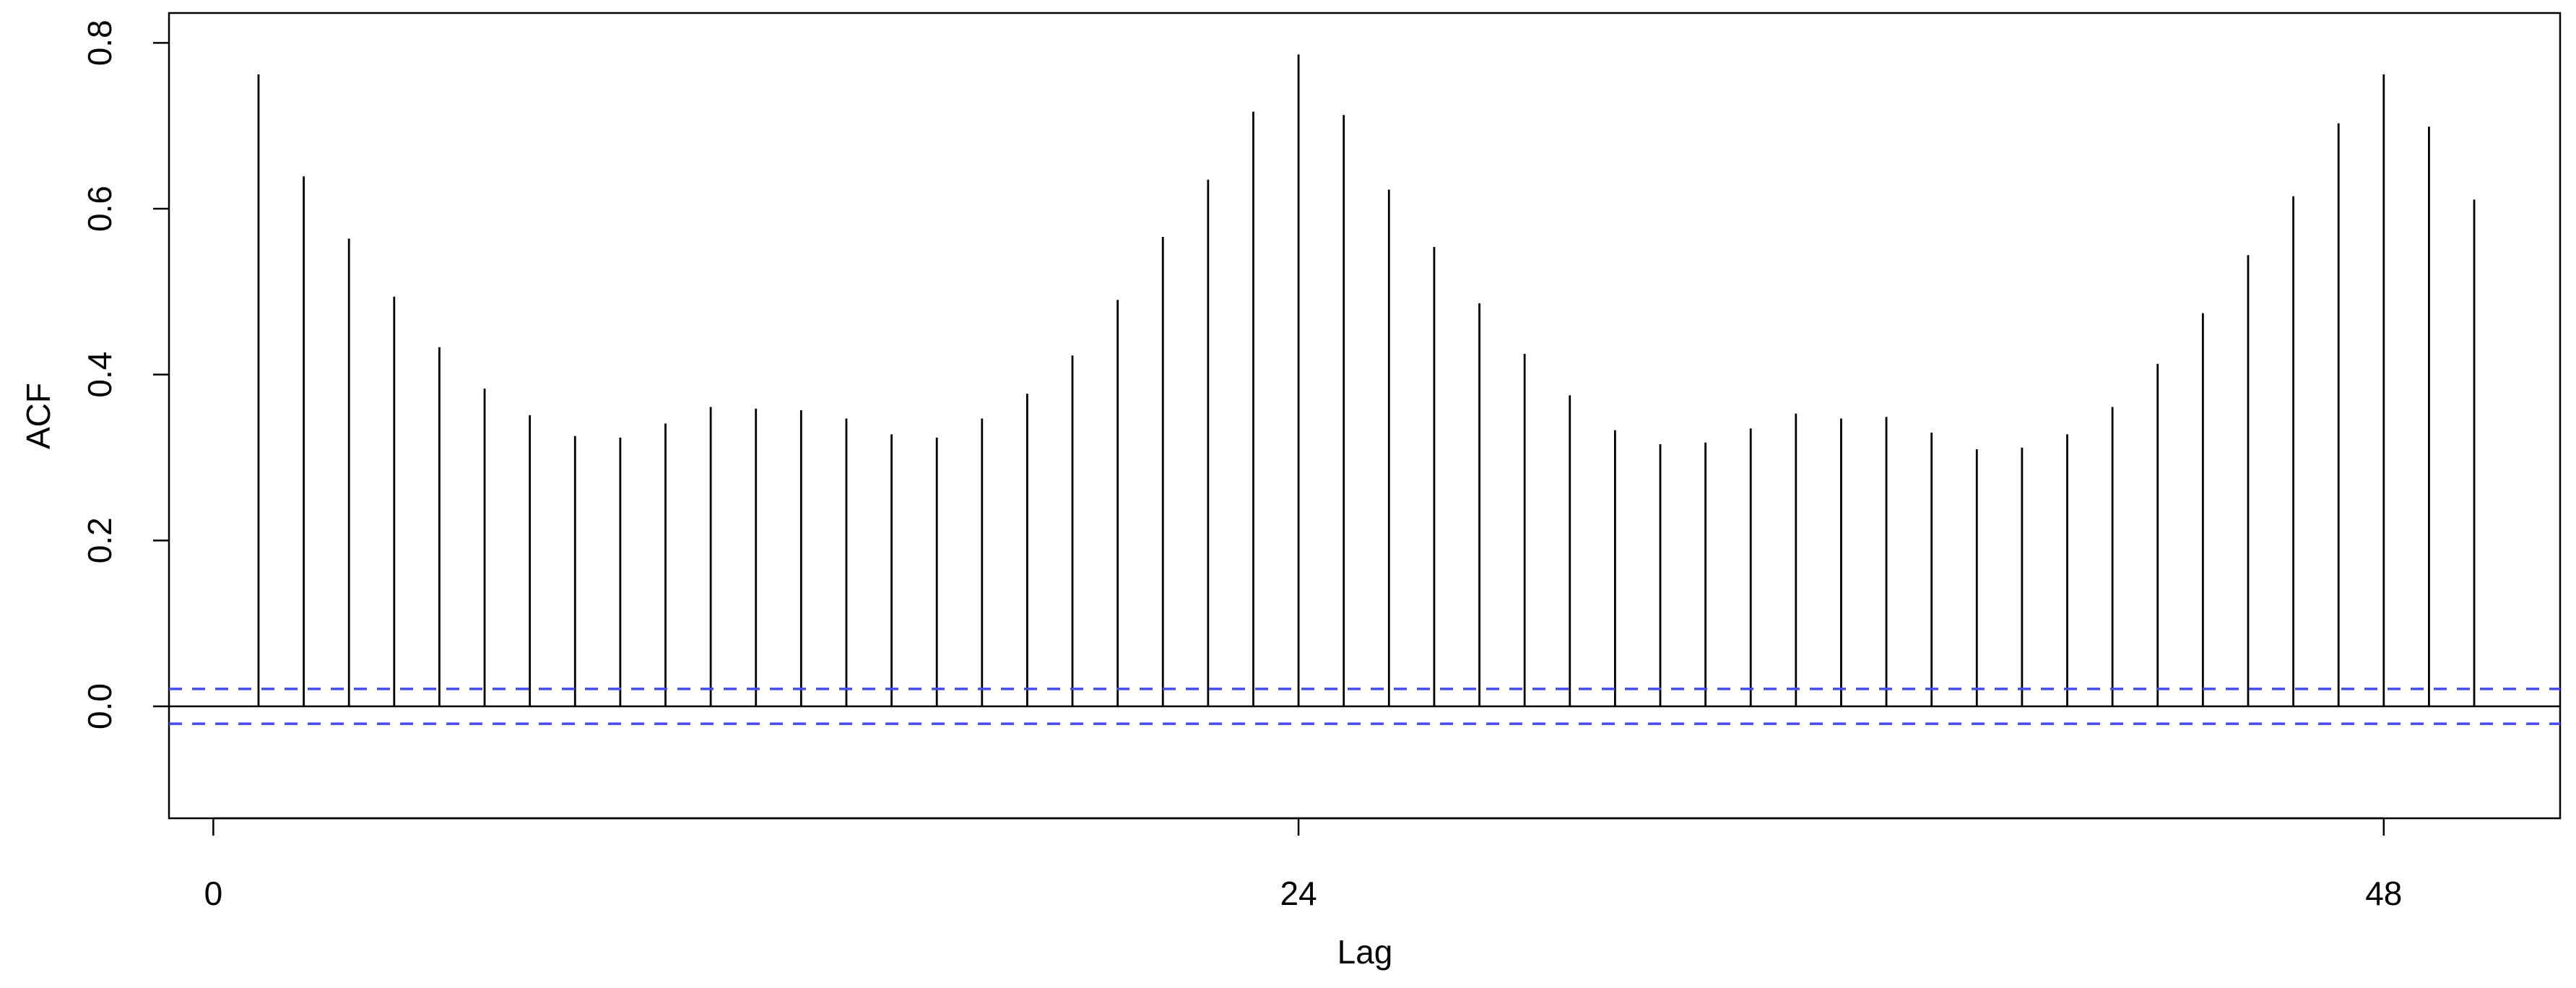  Describe the element at coordinates (1365, 952) in the screenshot. I see `x-axis-label: Lag` at that location.